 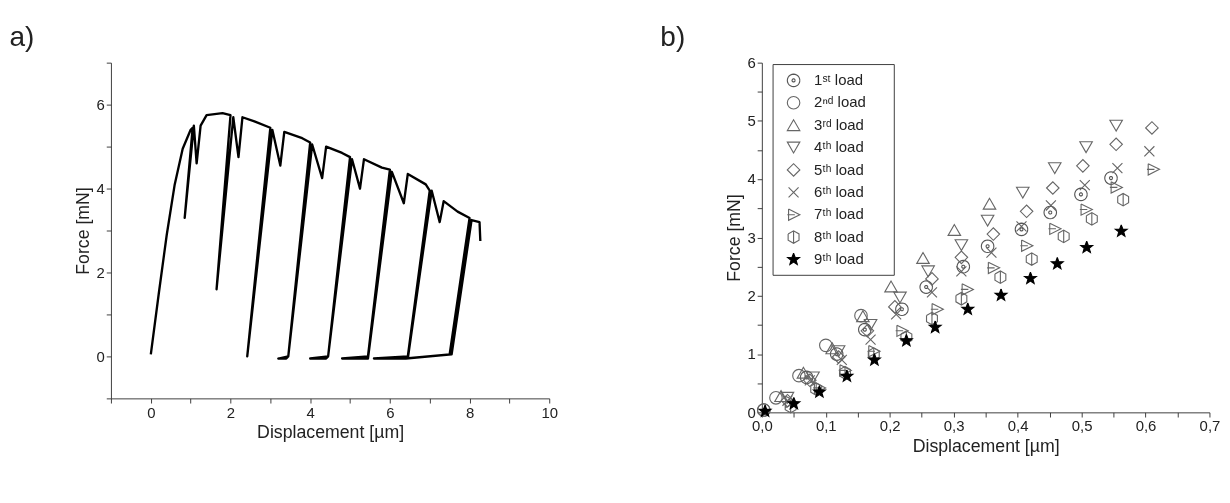 What do you see at coordinates (826, 426) in the screenshot?
I see `x-tick-label: 0,1` at bounding box center [826, 426].